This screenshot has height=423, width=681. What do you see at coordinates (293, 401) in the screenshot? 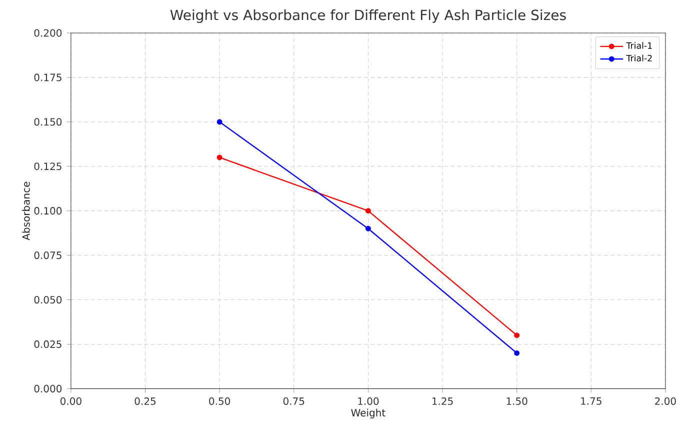
I see `x-tick-label: 0.75` at bounding box center [293, 401].